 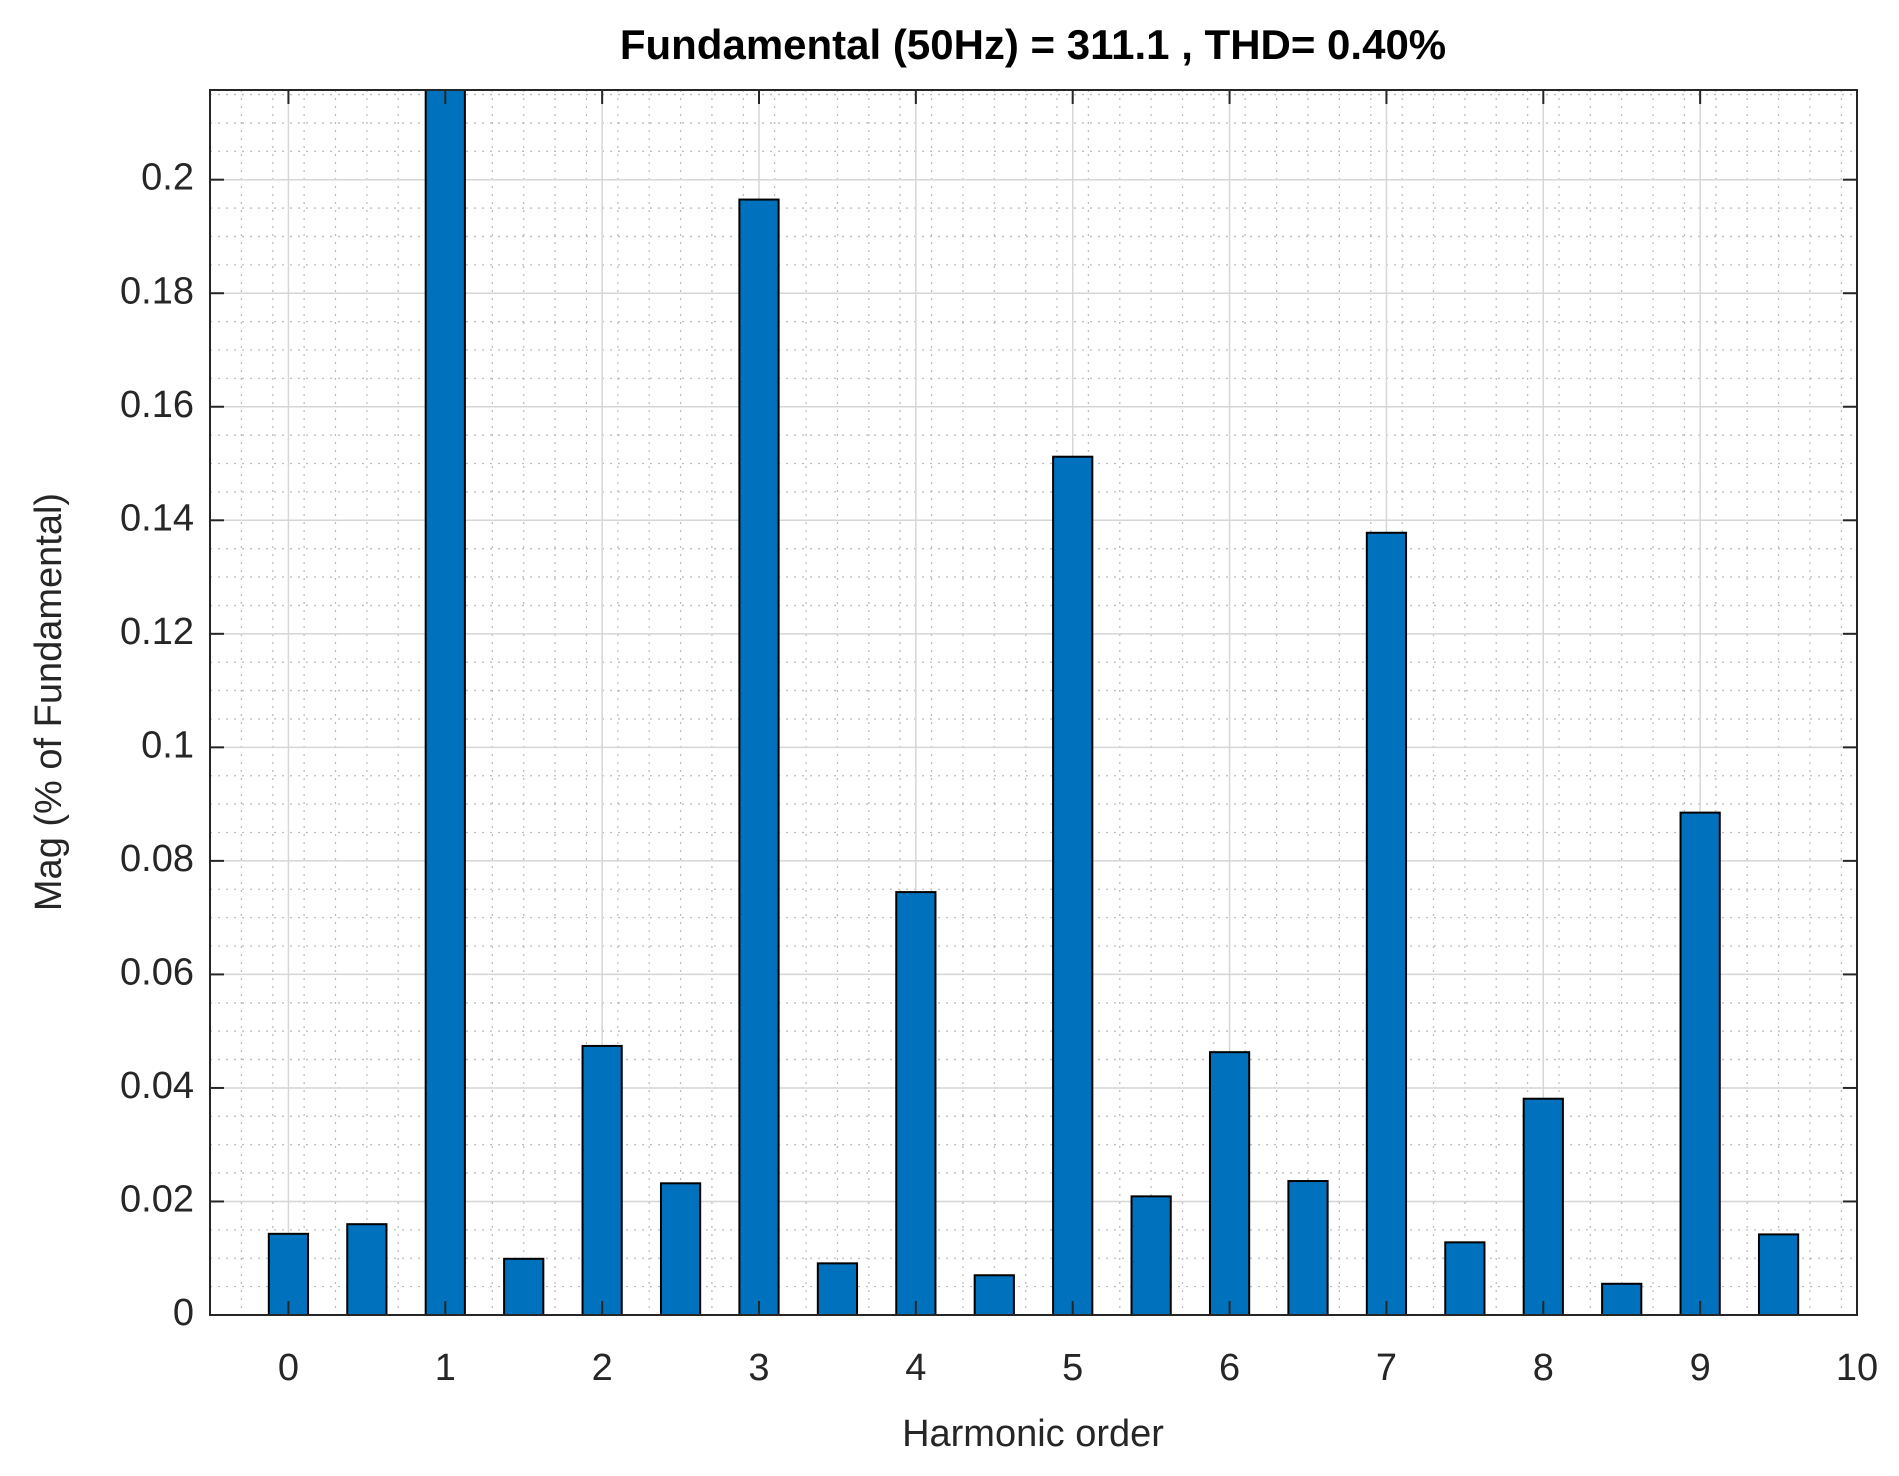 I want to click on y-tick-label: 0.12, so click(x=157, y=632).